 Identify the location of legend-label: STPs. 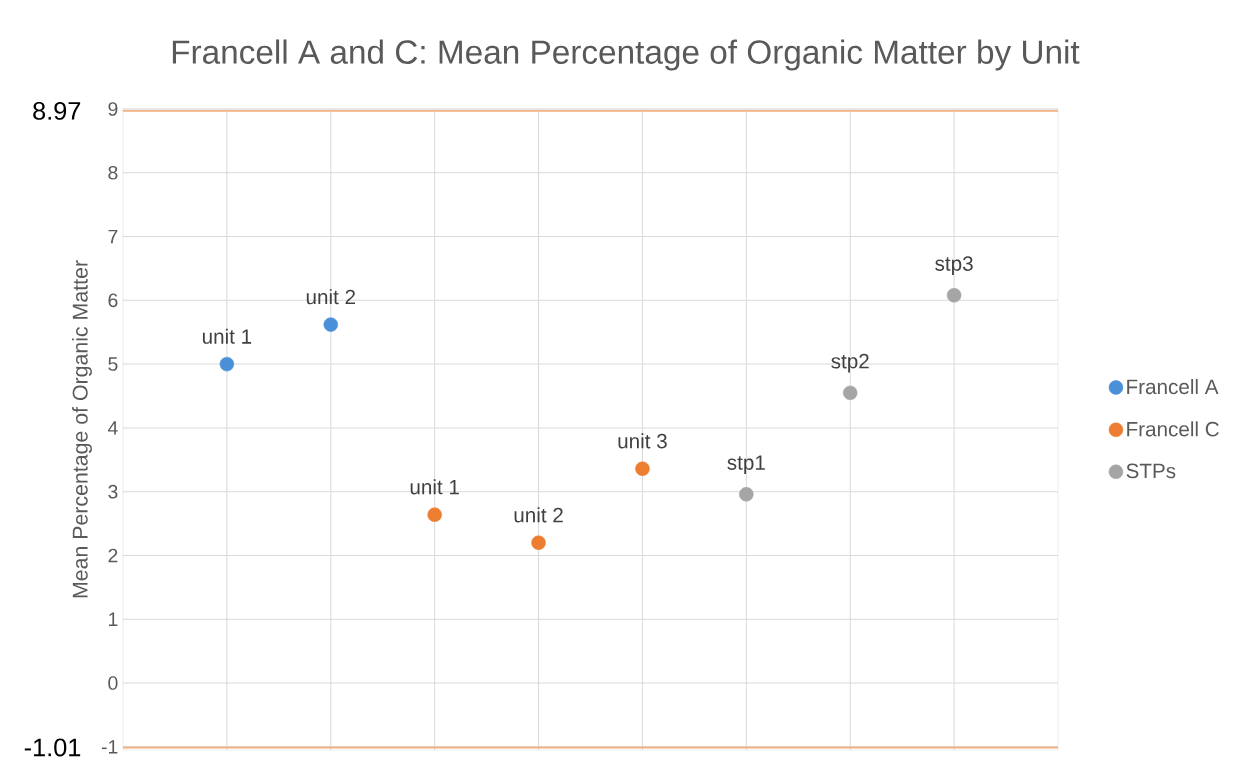
(1151, 471).